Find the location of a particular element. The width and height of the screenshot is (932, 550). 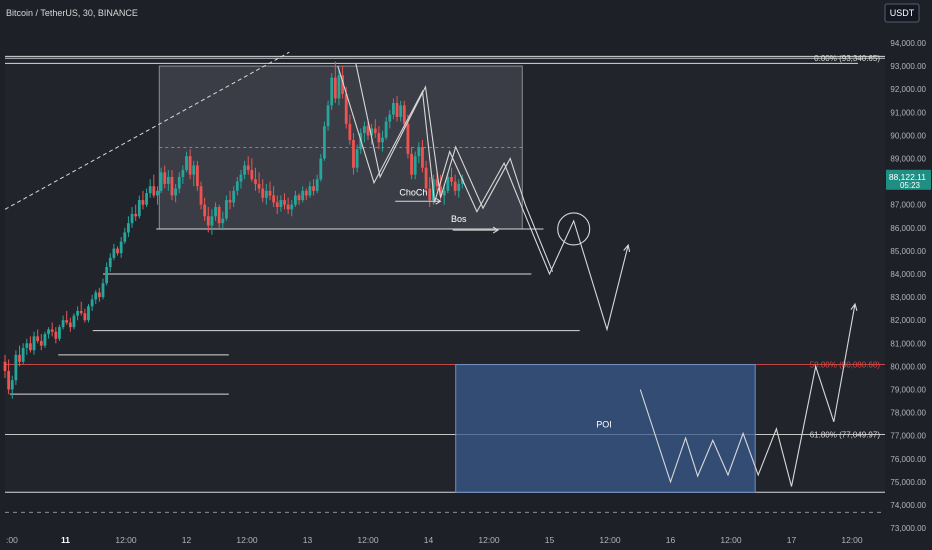

poi-zone is located at coordinates (605, 428).